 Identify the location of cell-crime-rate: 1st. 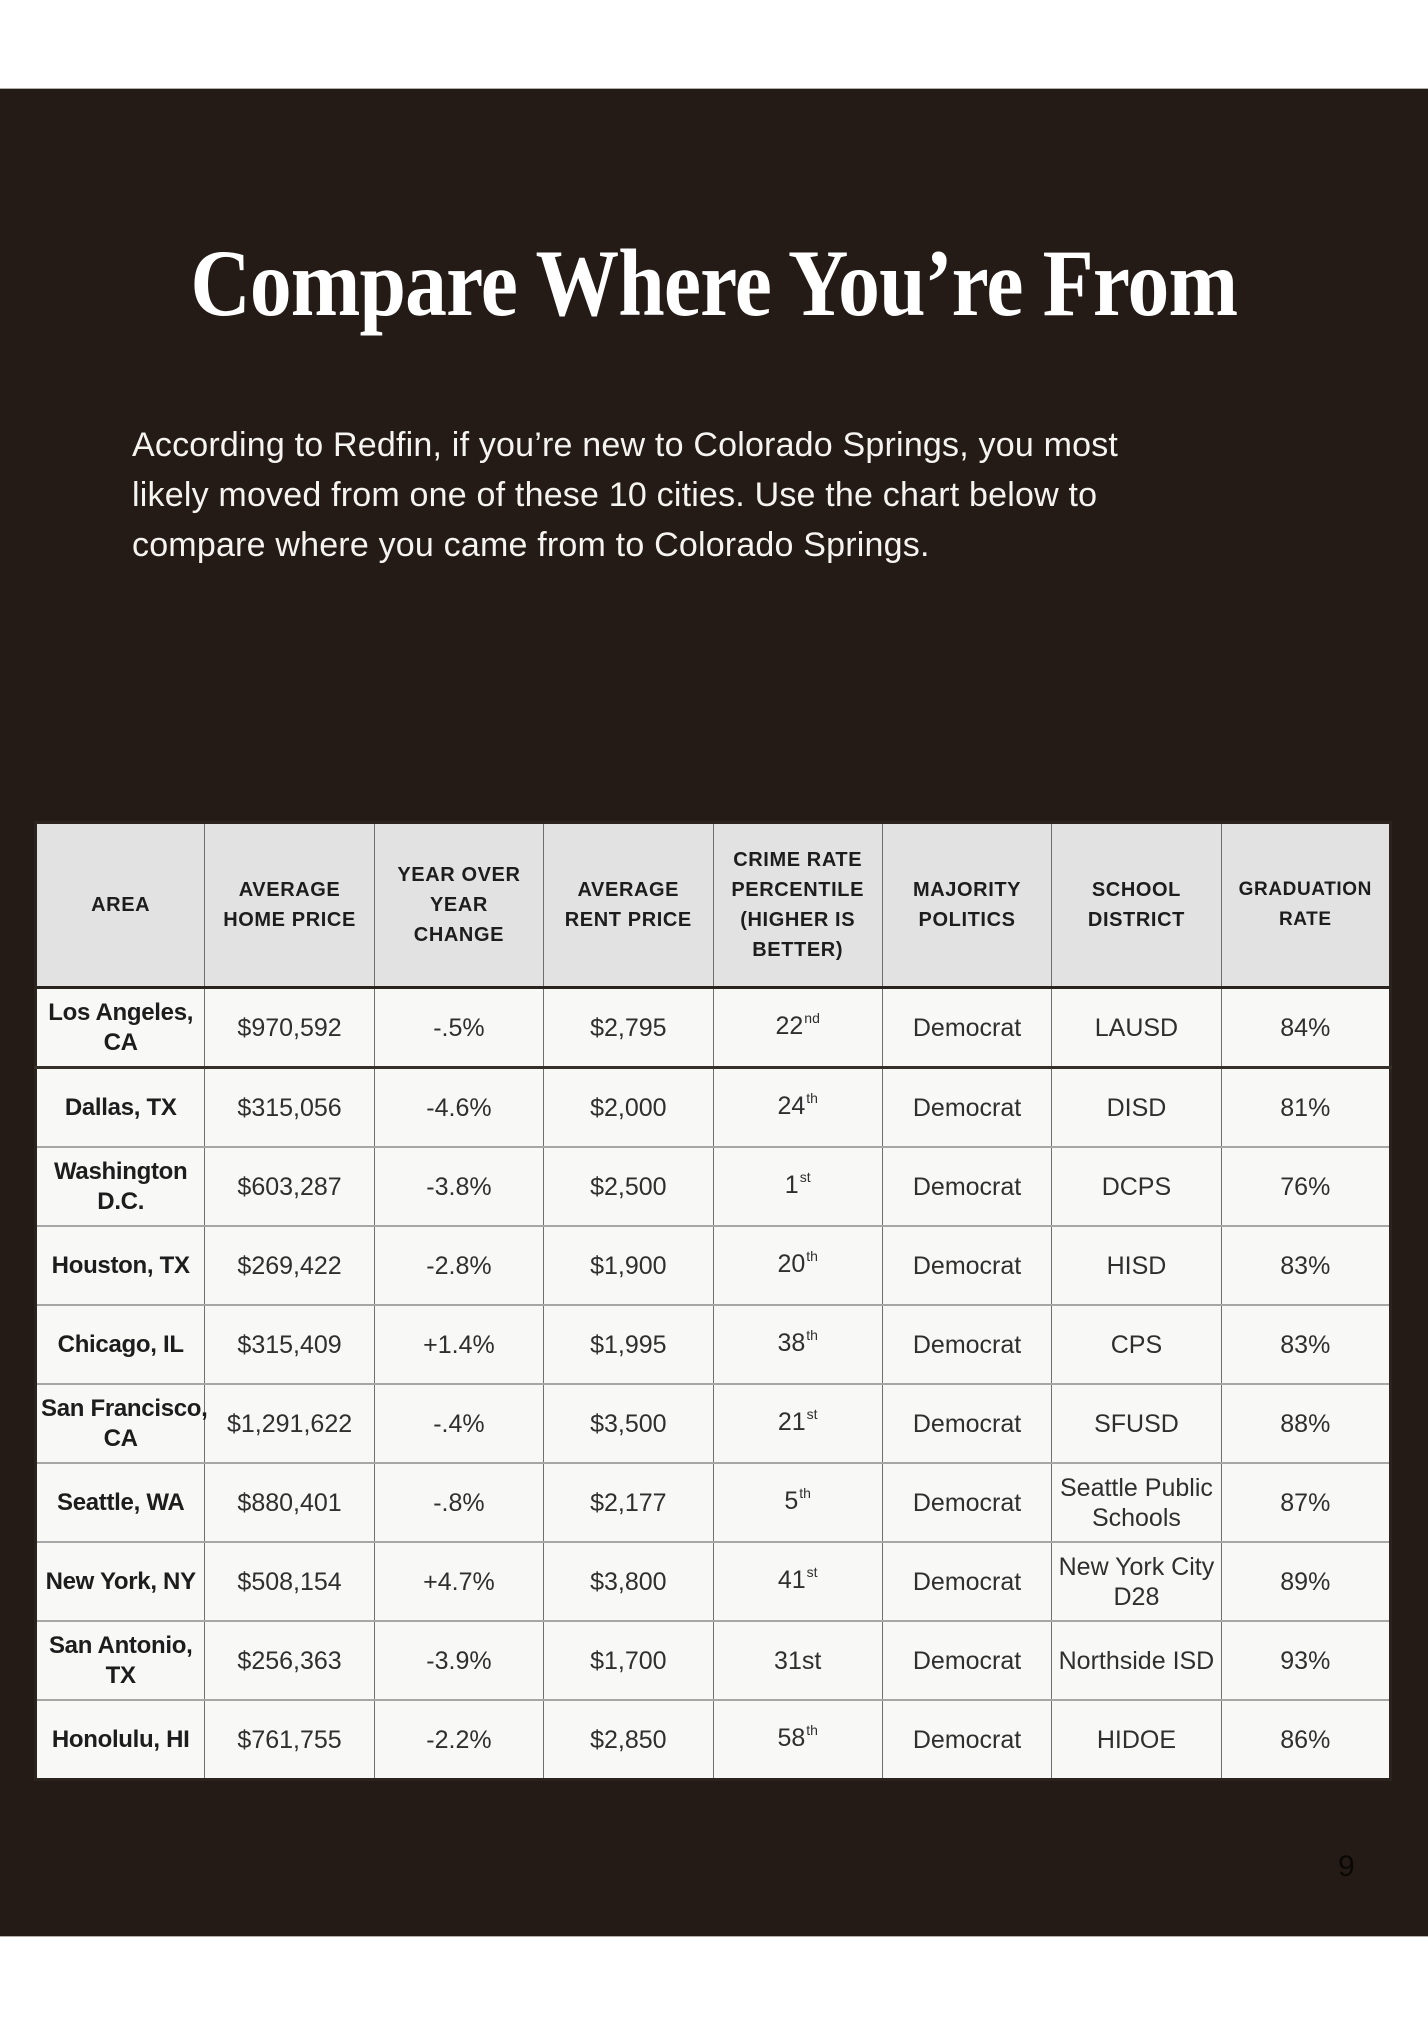
(797, 1186).